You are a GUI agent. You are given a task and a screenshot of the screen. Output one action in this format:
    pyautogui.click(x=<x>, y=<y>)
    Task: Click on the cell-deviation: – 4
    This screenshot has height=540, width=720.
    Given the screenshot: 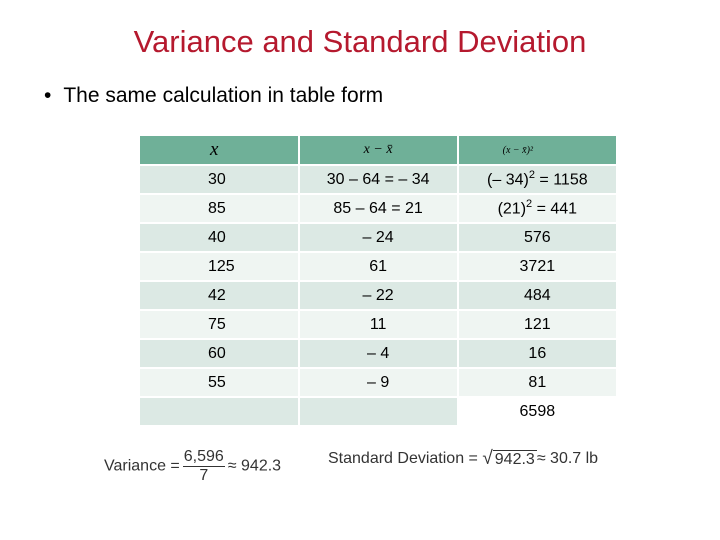 What is the action you would take?
    pyautogui.click(x=378, y=353)
    